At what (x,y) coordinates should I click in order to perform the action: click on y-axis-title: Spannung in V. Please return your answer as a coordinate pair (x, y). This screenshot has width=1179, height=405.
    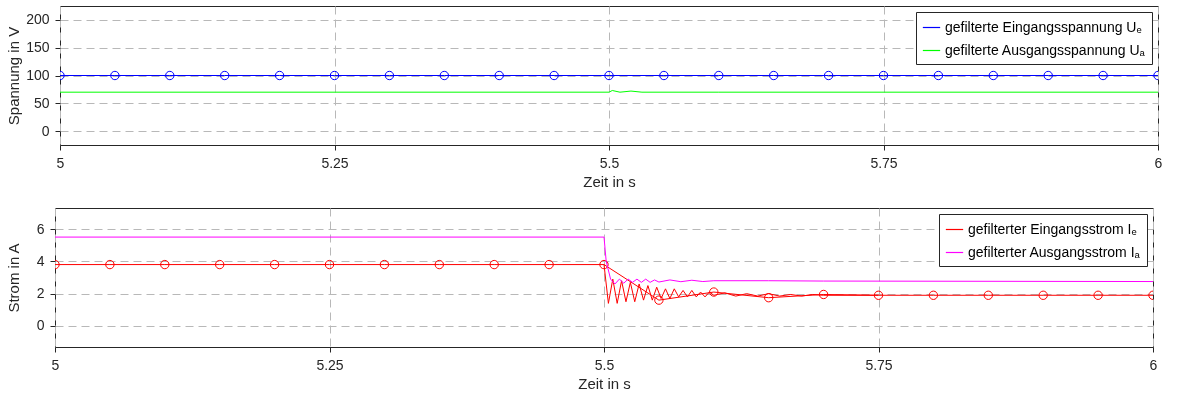
    Looking at the image, I should click on (14, 76).